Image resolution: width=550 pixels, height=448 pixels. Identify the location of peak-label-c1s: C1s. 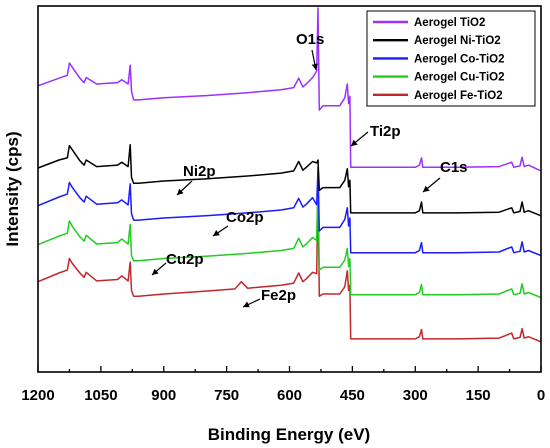
(454, 167).